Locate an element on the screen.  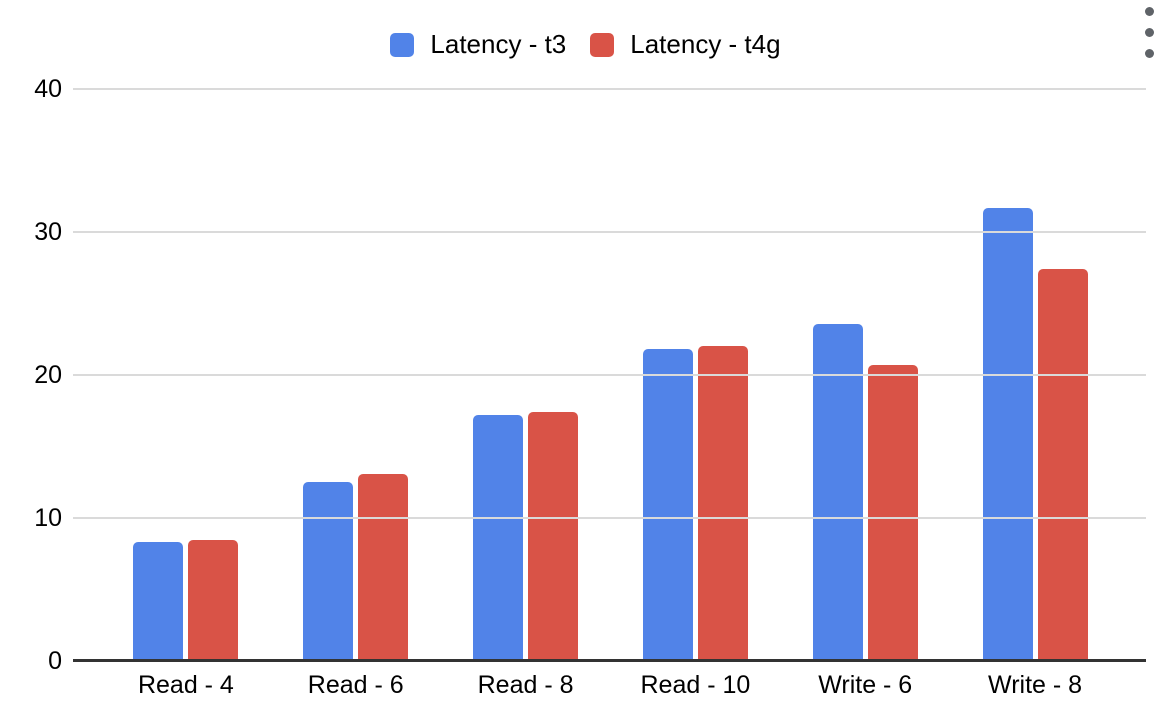
chart-options-menu-icon is located at coordinates (1149, 32).